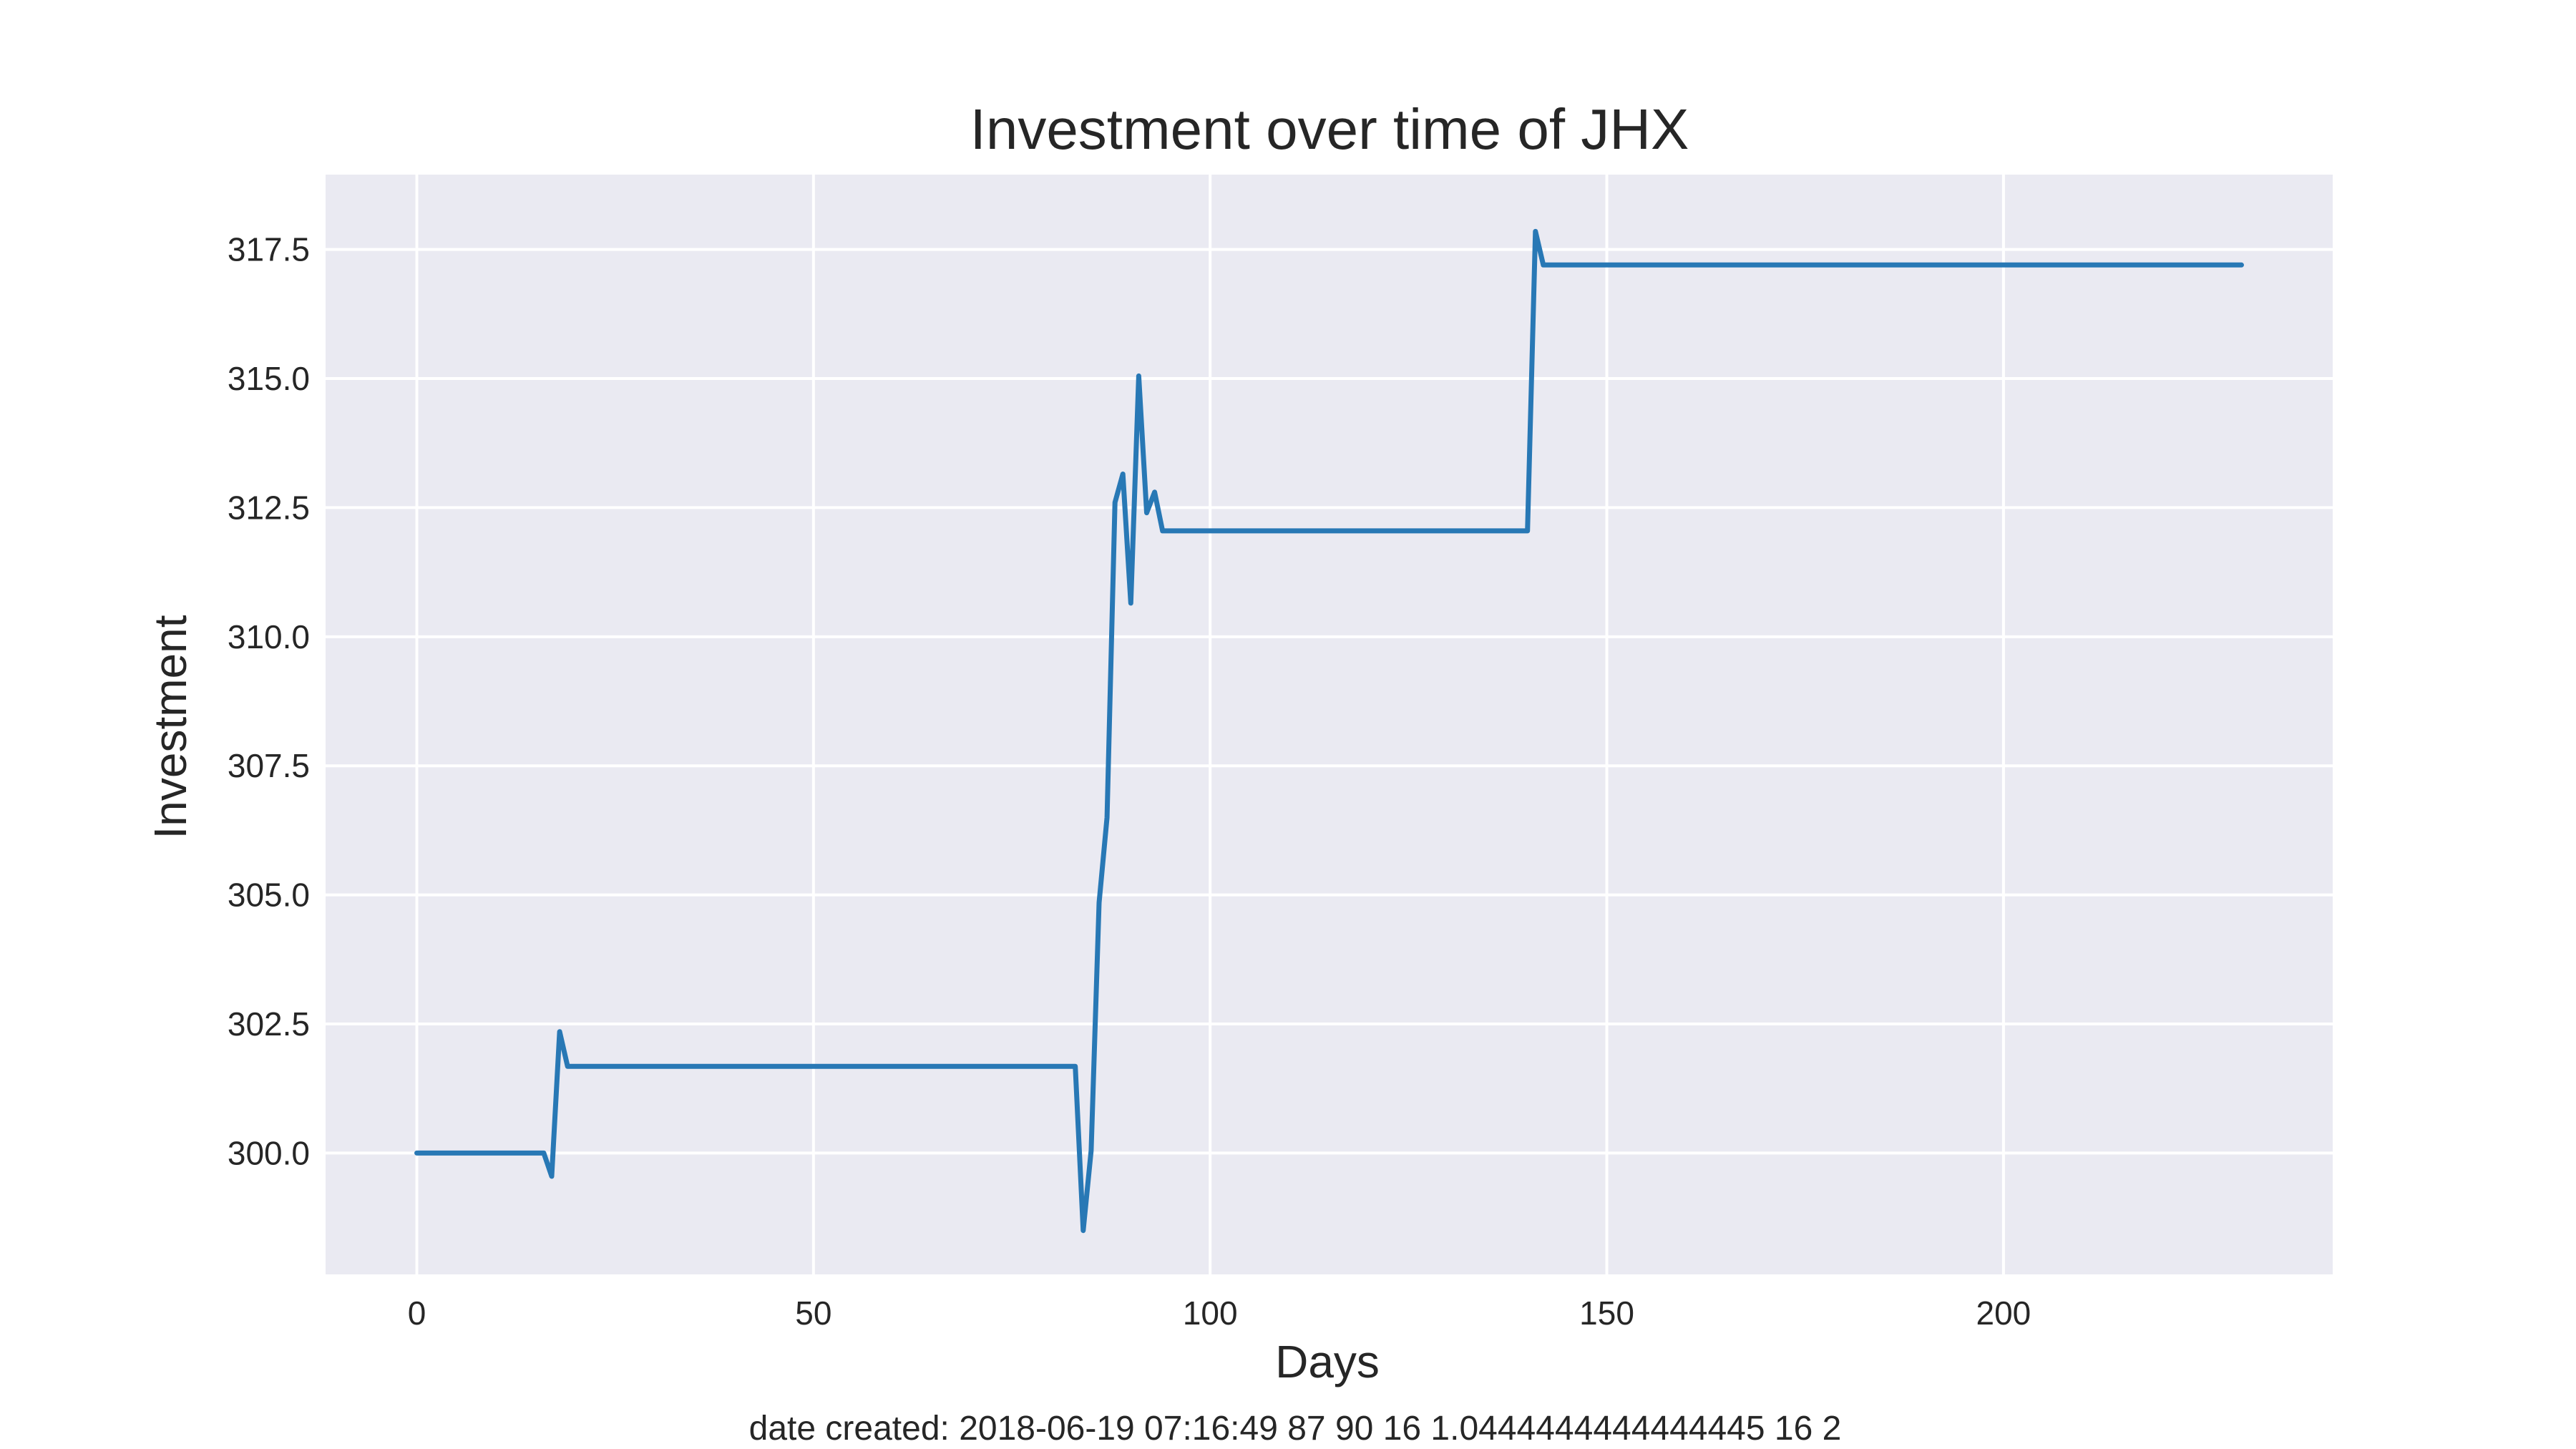 The image size is (2576, 1449). Describe the element at coordinates (1606, 1313) in the screenshot. I see `x-tick-label: 150` at that location.